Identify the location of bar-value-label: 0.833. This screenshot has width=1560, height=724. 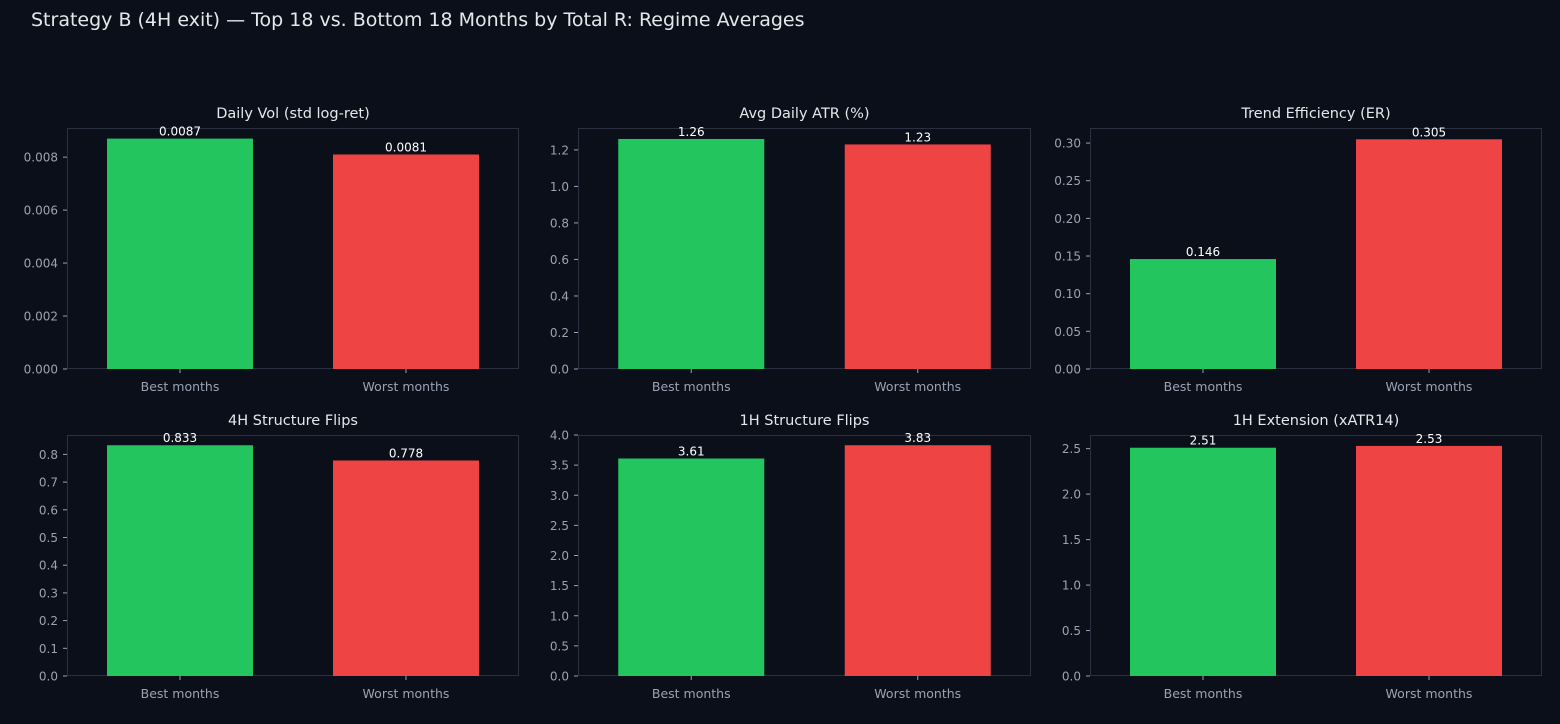
(180, 438).